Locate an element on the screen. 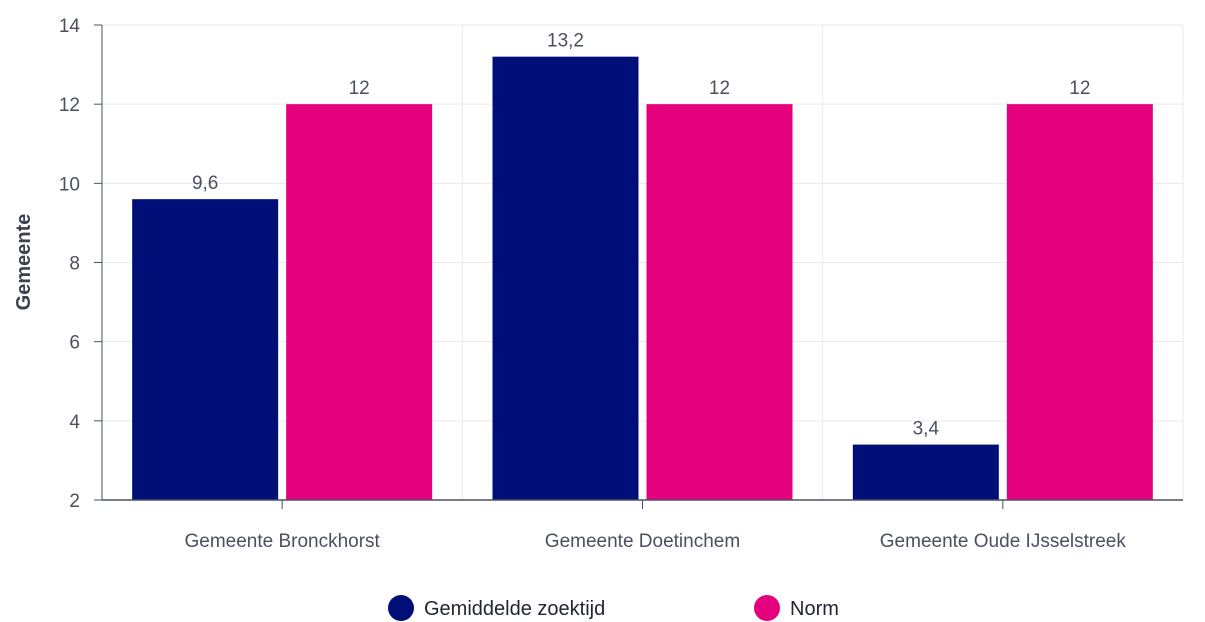 Image resolution: width=1205 pixels, height=622 pixels. legend-label: Gemiddelde zoektijd is located at coordinates (514, 609).